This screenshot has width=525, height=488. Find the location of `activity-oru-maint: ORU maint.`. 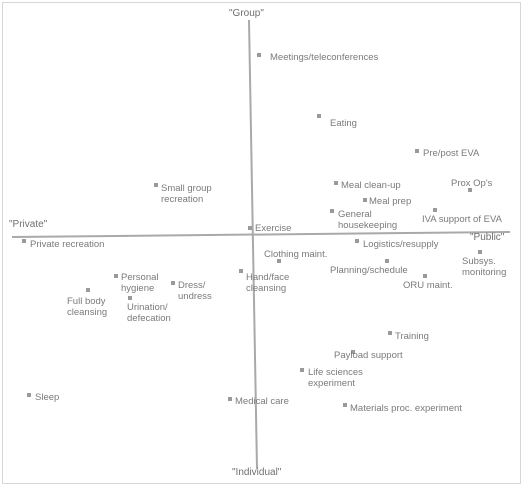

activity-oru-maint: ORU maint. is located at coordinates (428, 282).